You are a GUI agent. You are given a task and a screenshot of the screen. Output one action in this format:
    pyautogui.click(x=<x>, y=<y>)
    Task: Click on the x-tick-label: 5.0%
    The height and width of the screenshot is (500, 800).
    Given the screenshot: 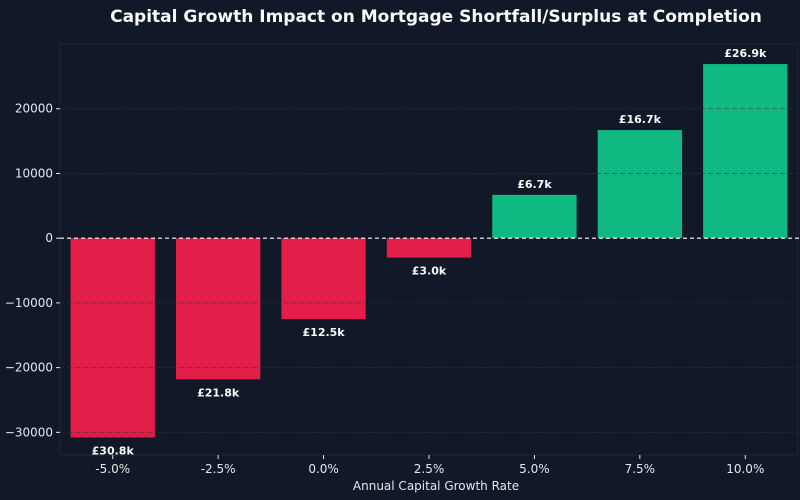 What is the action you would take?
    pyautogui.click(x=534, y=469)
    